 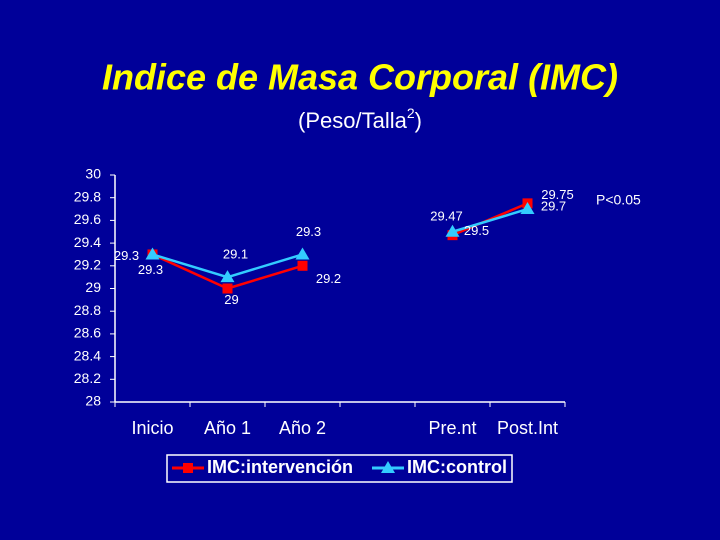 I want to click on data-label: 29.75, so click(x=557, y=194).